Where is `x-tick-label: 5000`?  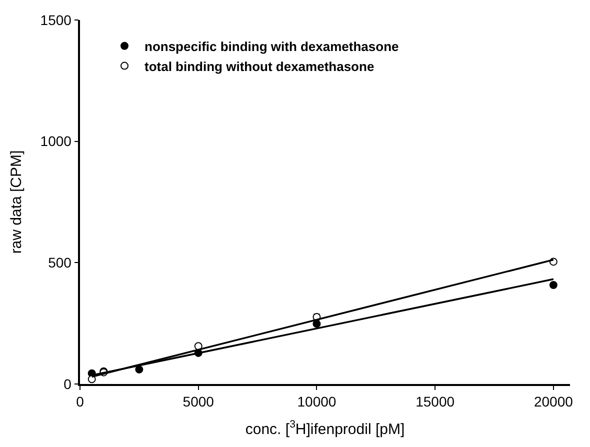
x-tick-label: 5000 is located at coordinates (198, 402).